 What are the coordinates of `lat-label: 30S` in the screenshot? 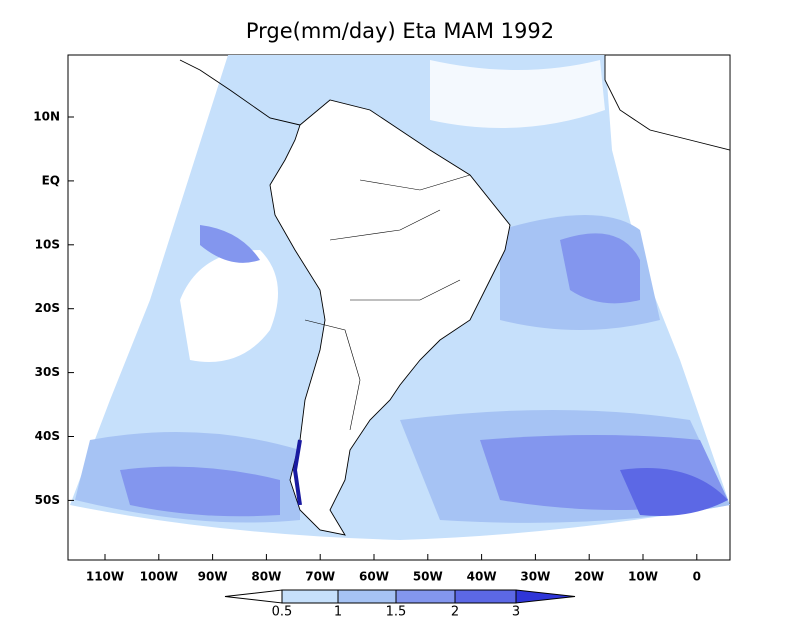 It's located at (47, 372).